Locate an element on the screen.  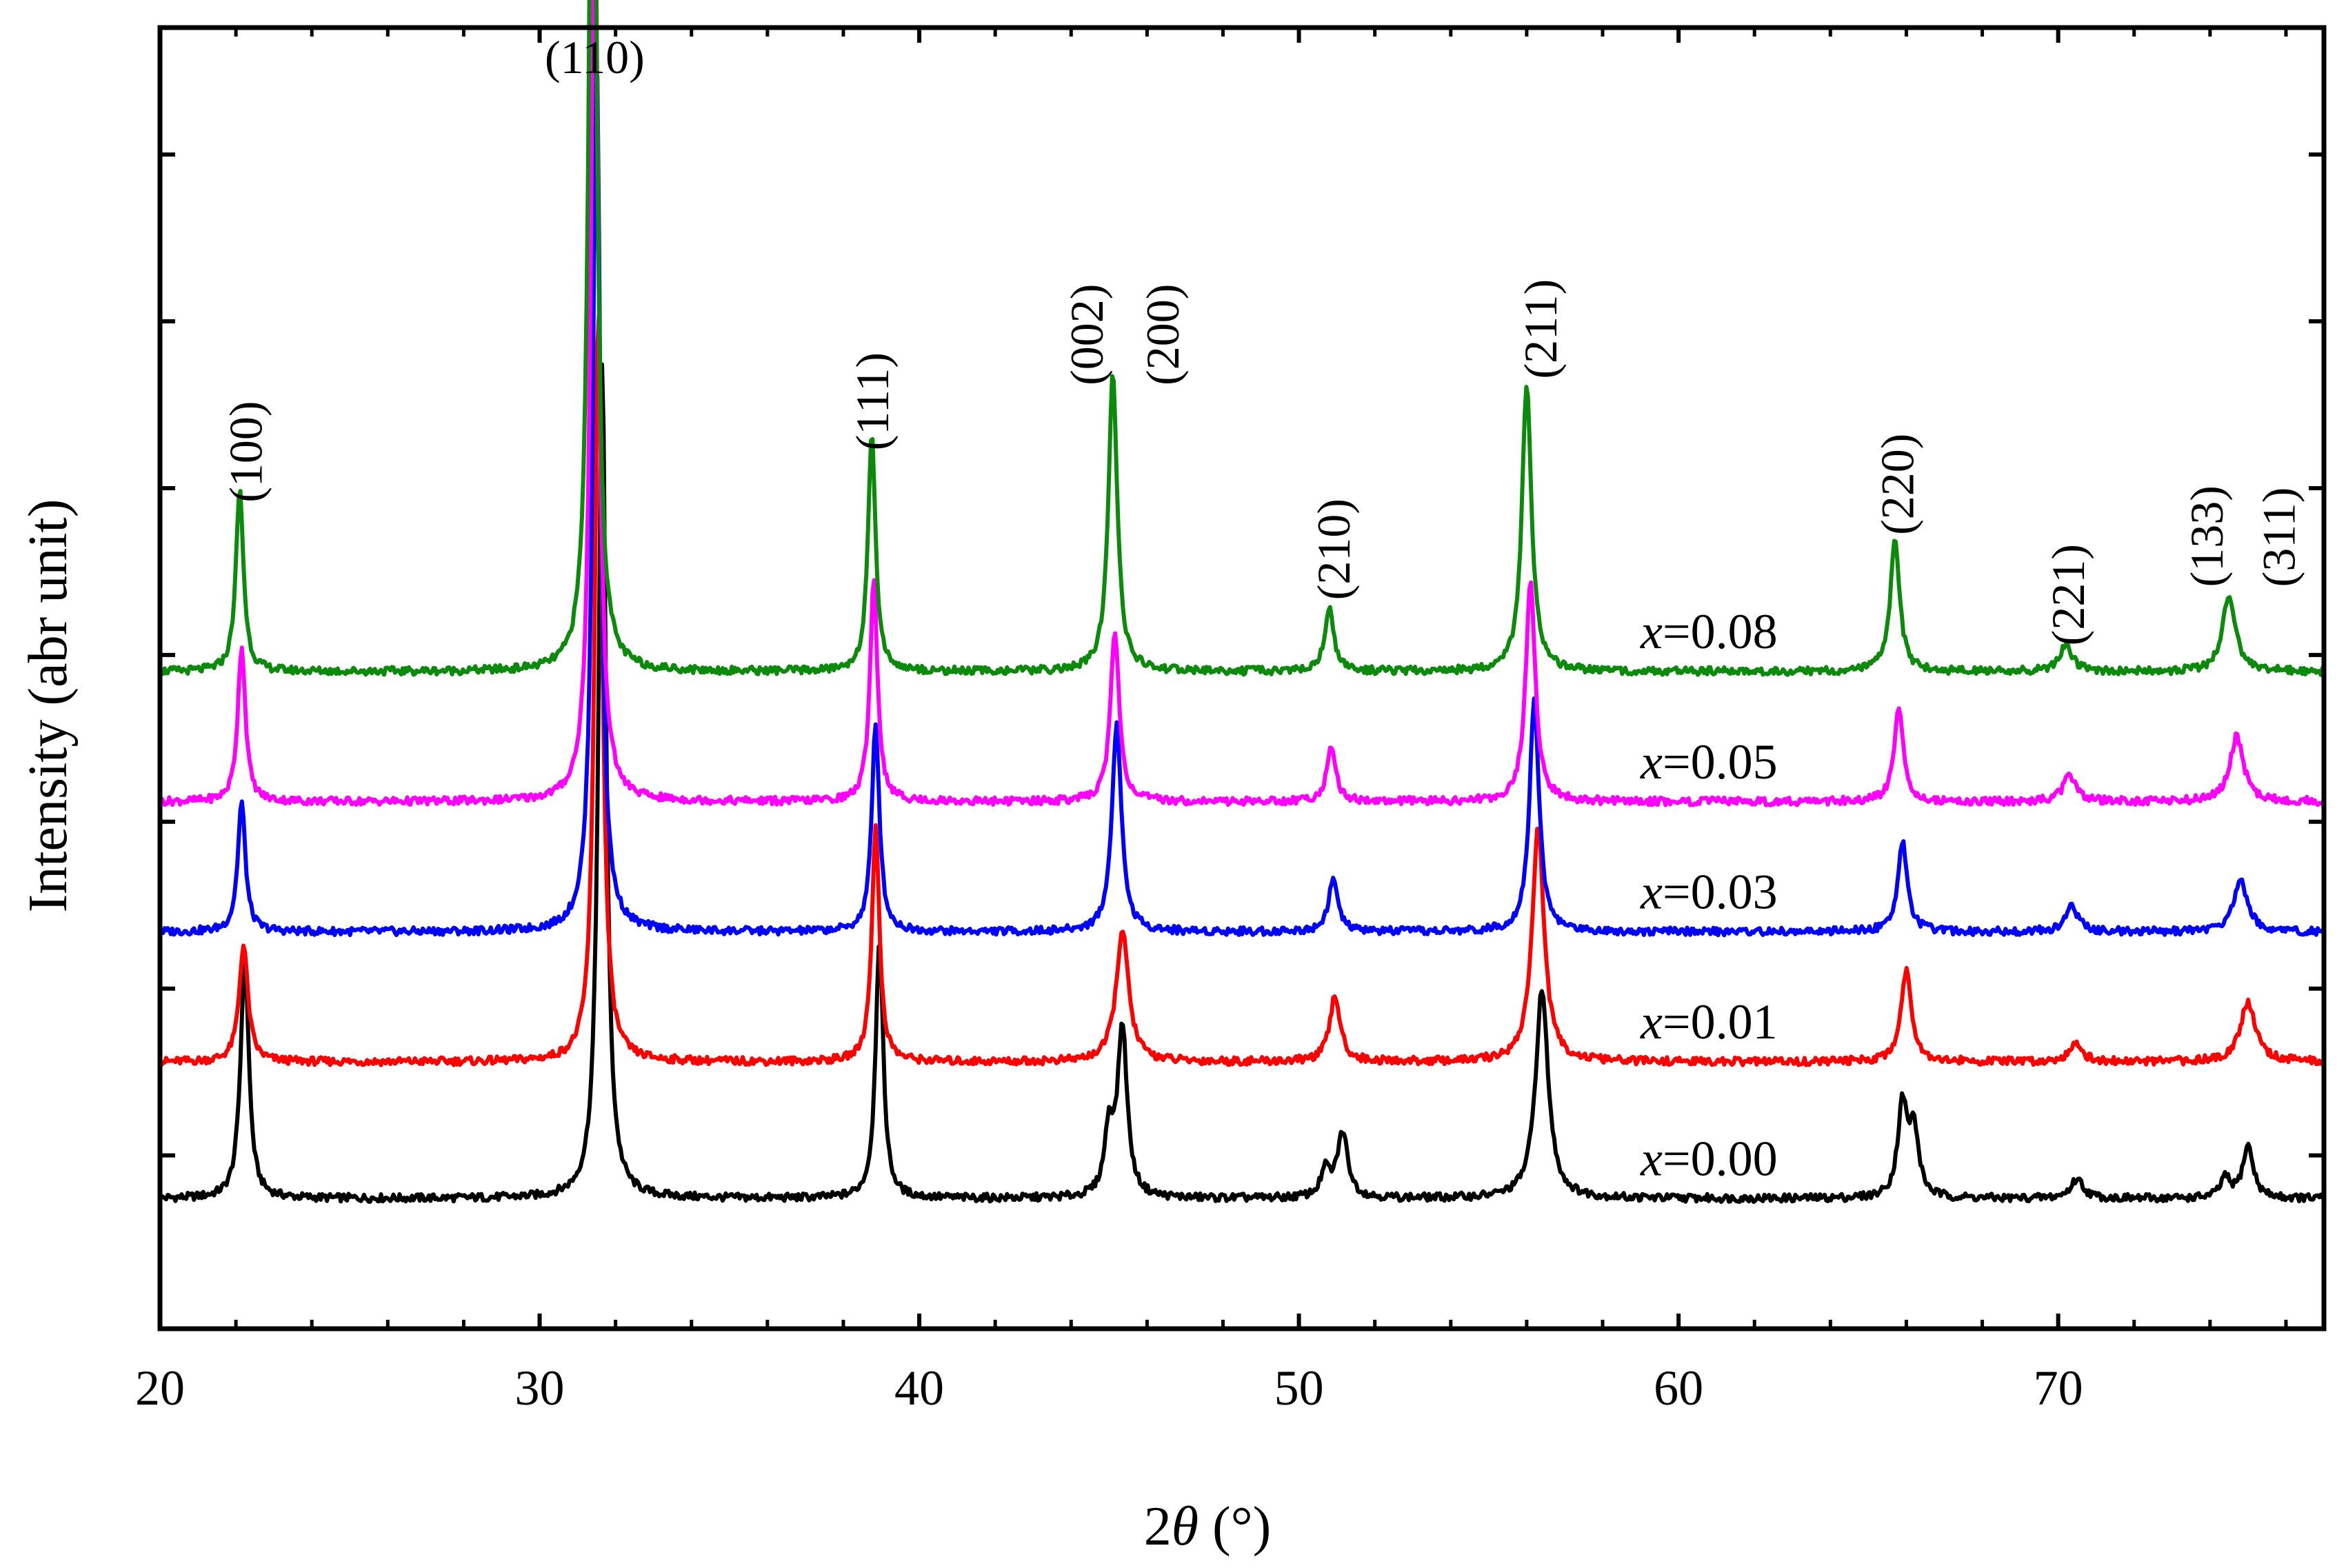
x-axis-title: 2θ (°) is located at coordinates (1208, 1526).